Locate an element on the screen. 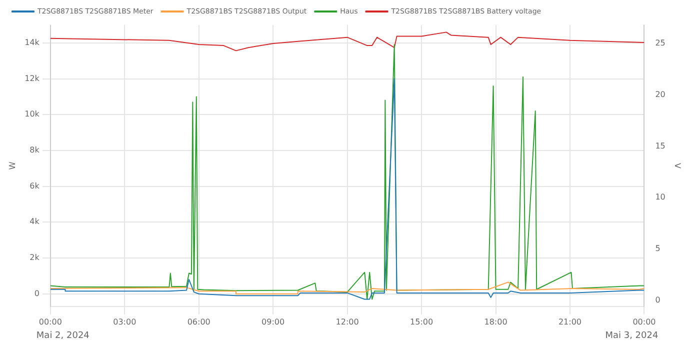 This screenshot has height=344, width=690. y2-tick-label: 25 is located at coordinates (660, 43).